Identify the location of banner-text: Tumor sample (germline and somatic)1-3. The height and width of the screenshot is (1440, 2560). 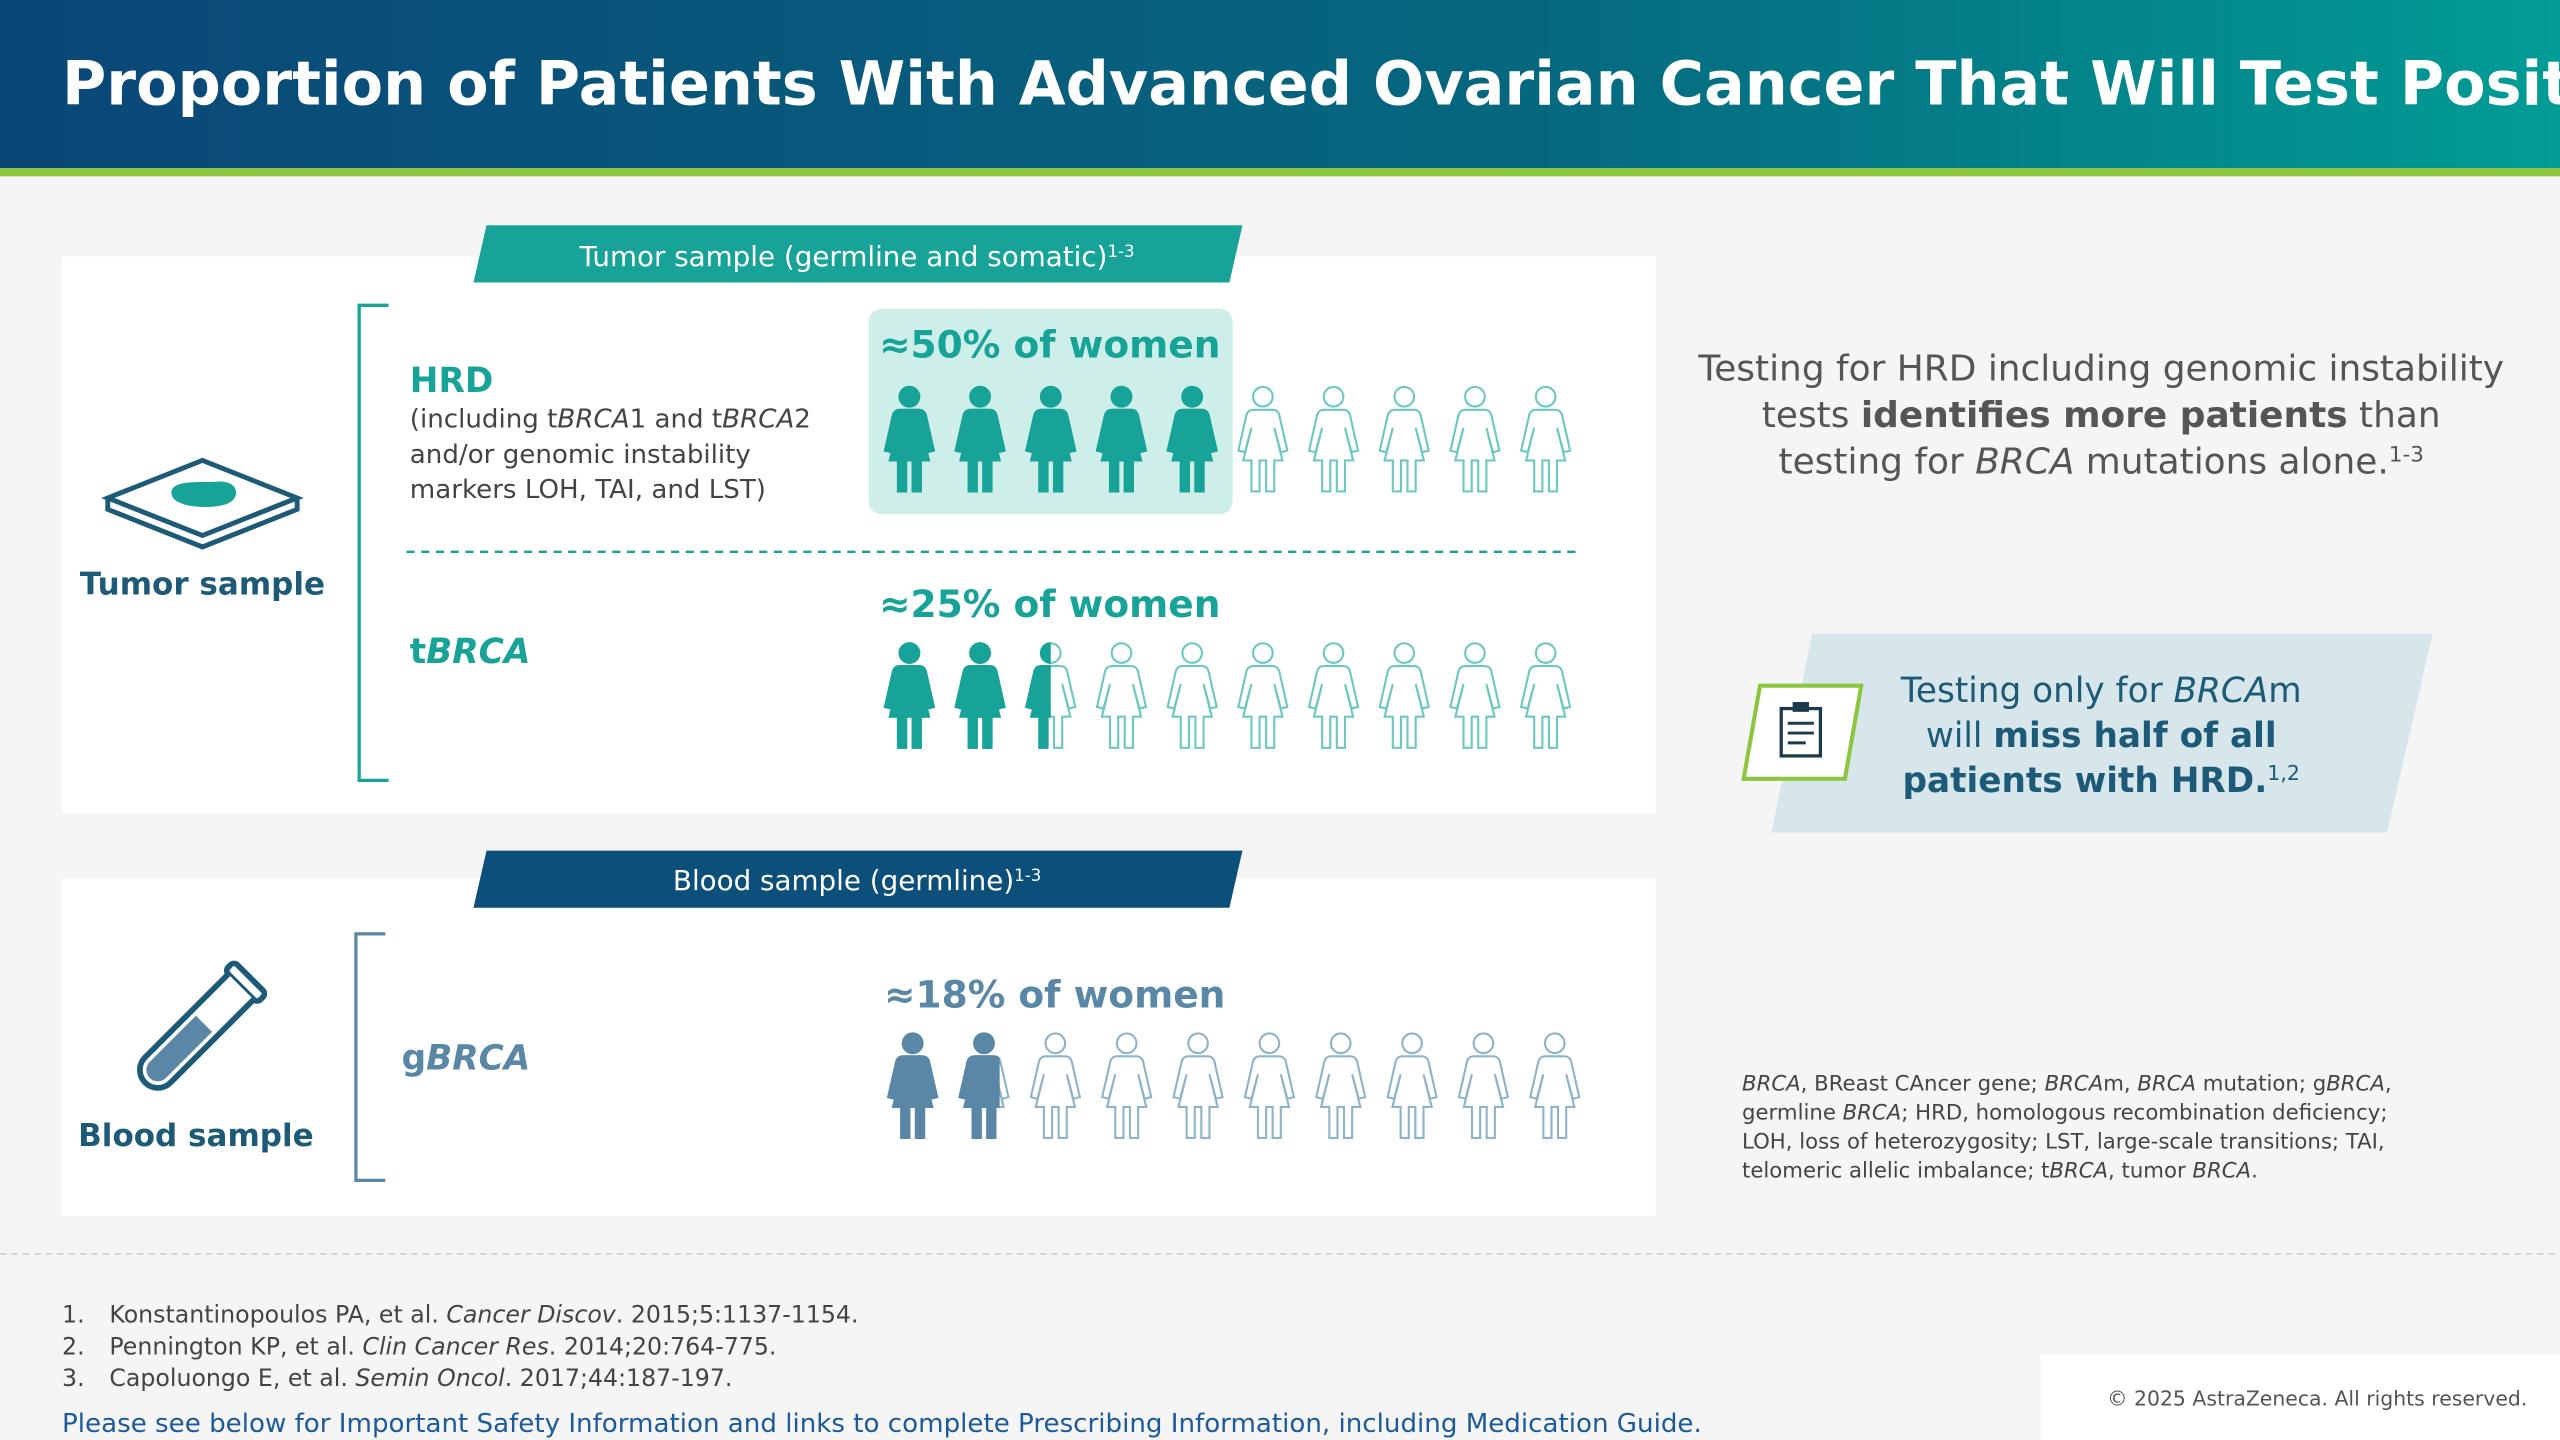
(857, 256).